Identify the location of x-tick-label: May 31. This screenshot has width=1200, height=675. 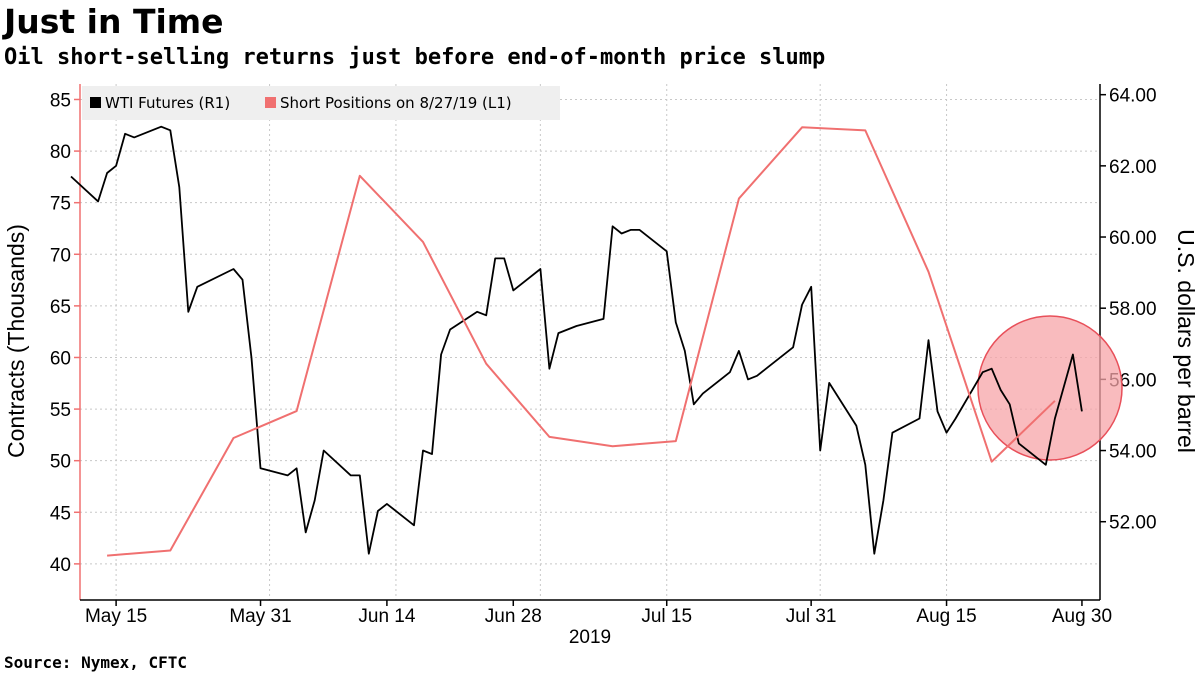
(260, 616).